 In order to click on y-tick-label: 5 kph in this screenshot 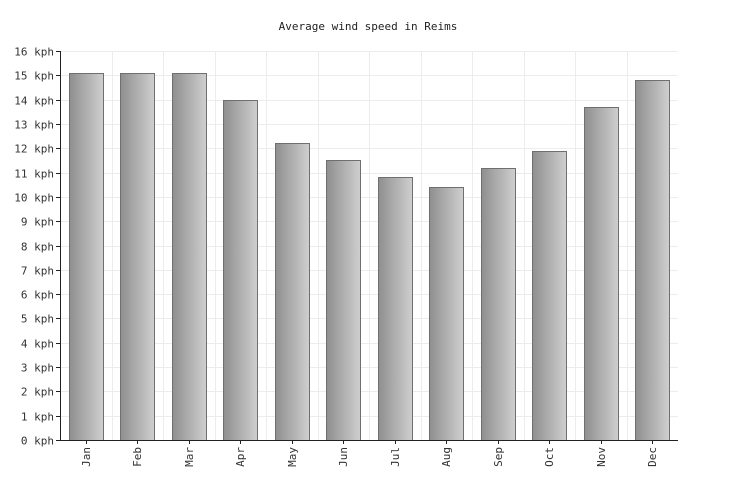, I will do `click(37, 319)`.